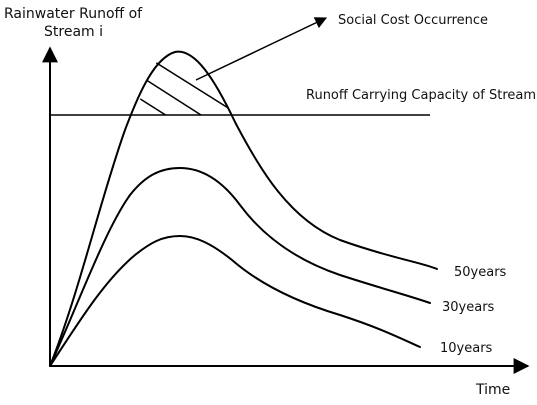  I want to click on curve-label-10years: 10years, so click(466, 348).